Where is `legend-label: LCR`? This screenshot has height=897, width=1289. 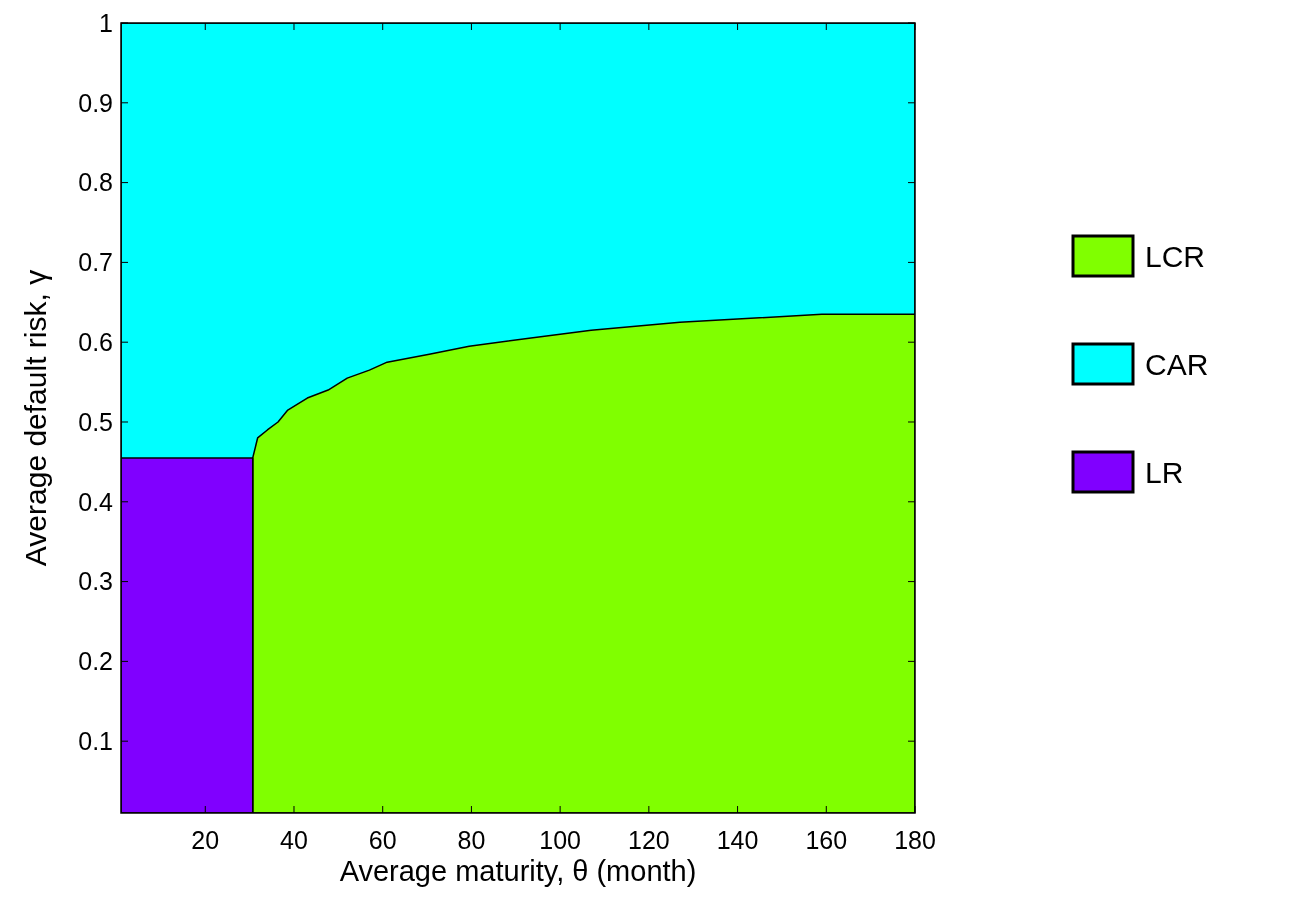
legend-label: LCR is located at coordinates (1175, 256).